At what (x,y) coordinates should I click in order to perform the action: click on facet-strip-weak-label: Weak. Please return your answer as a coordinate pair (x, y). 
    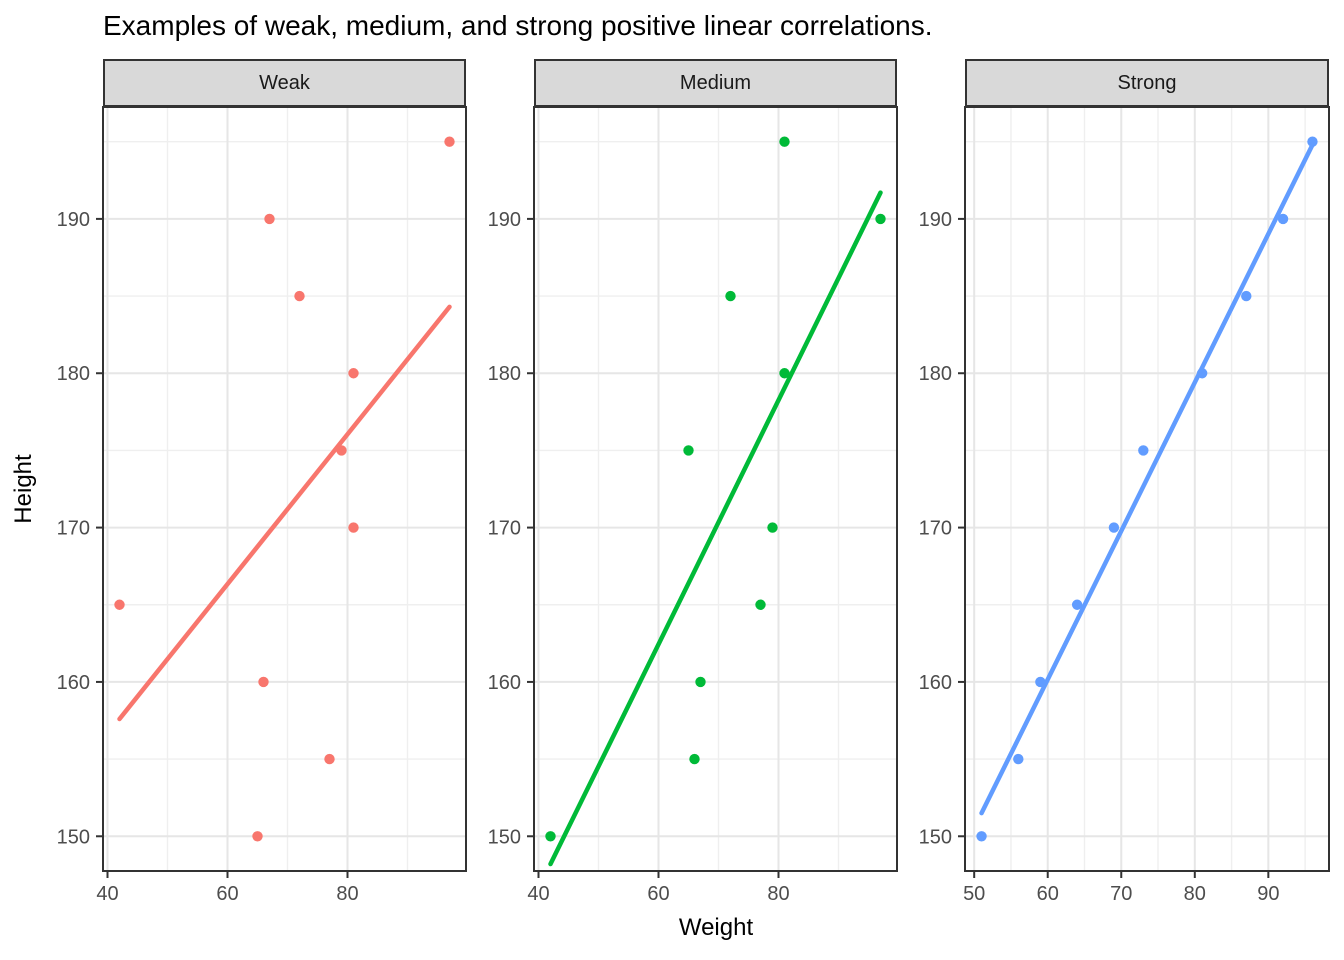
    Looking at the image, I should click on (284, 82).